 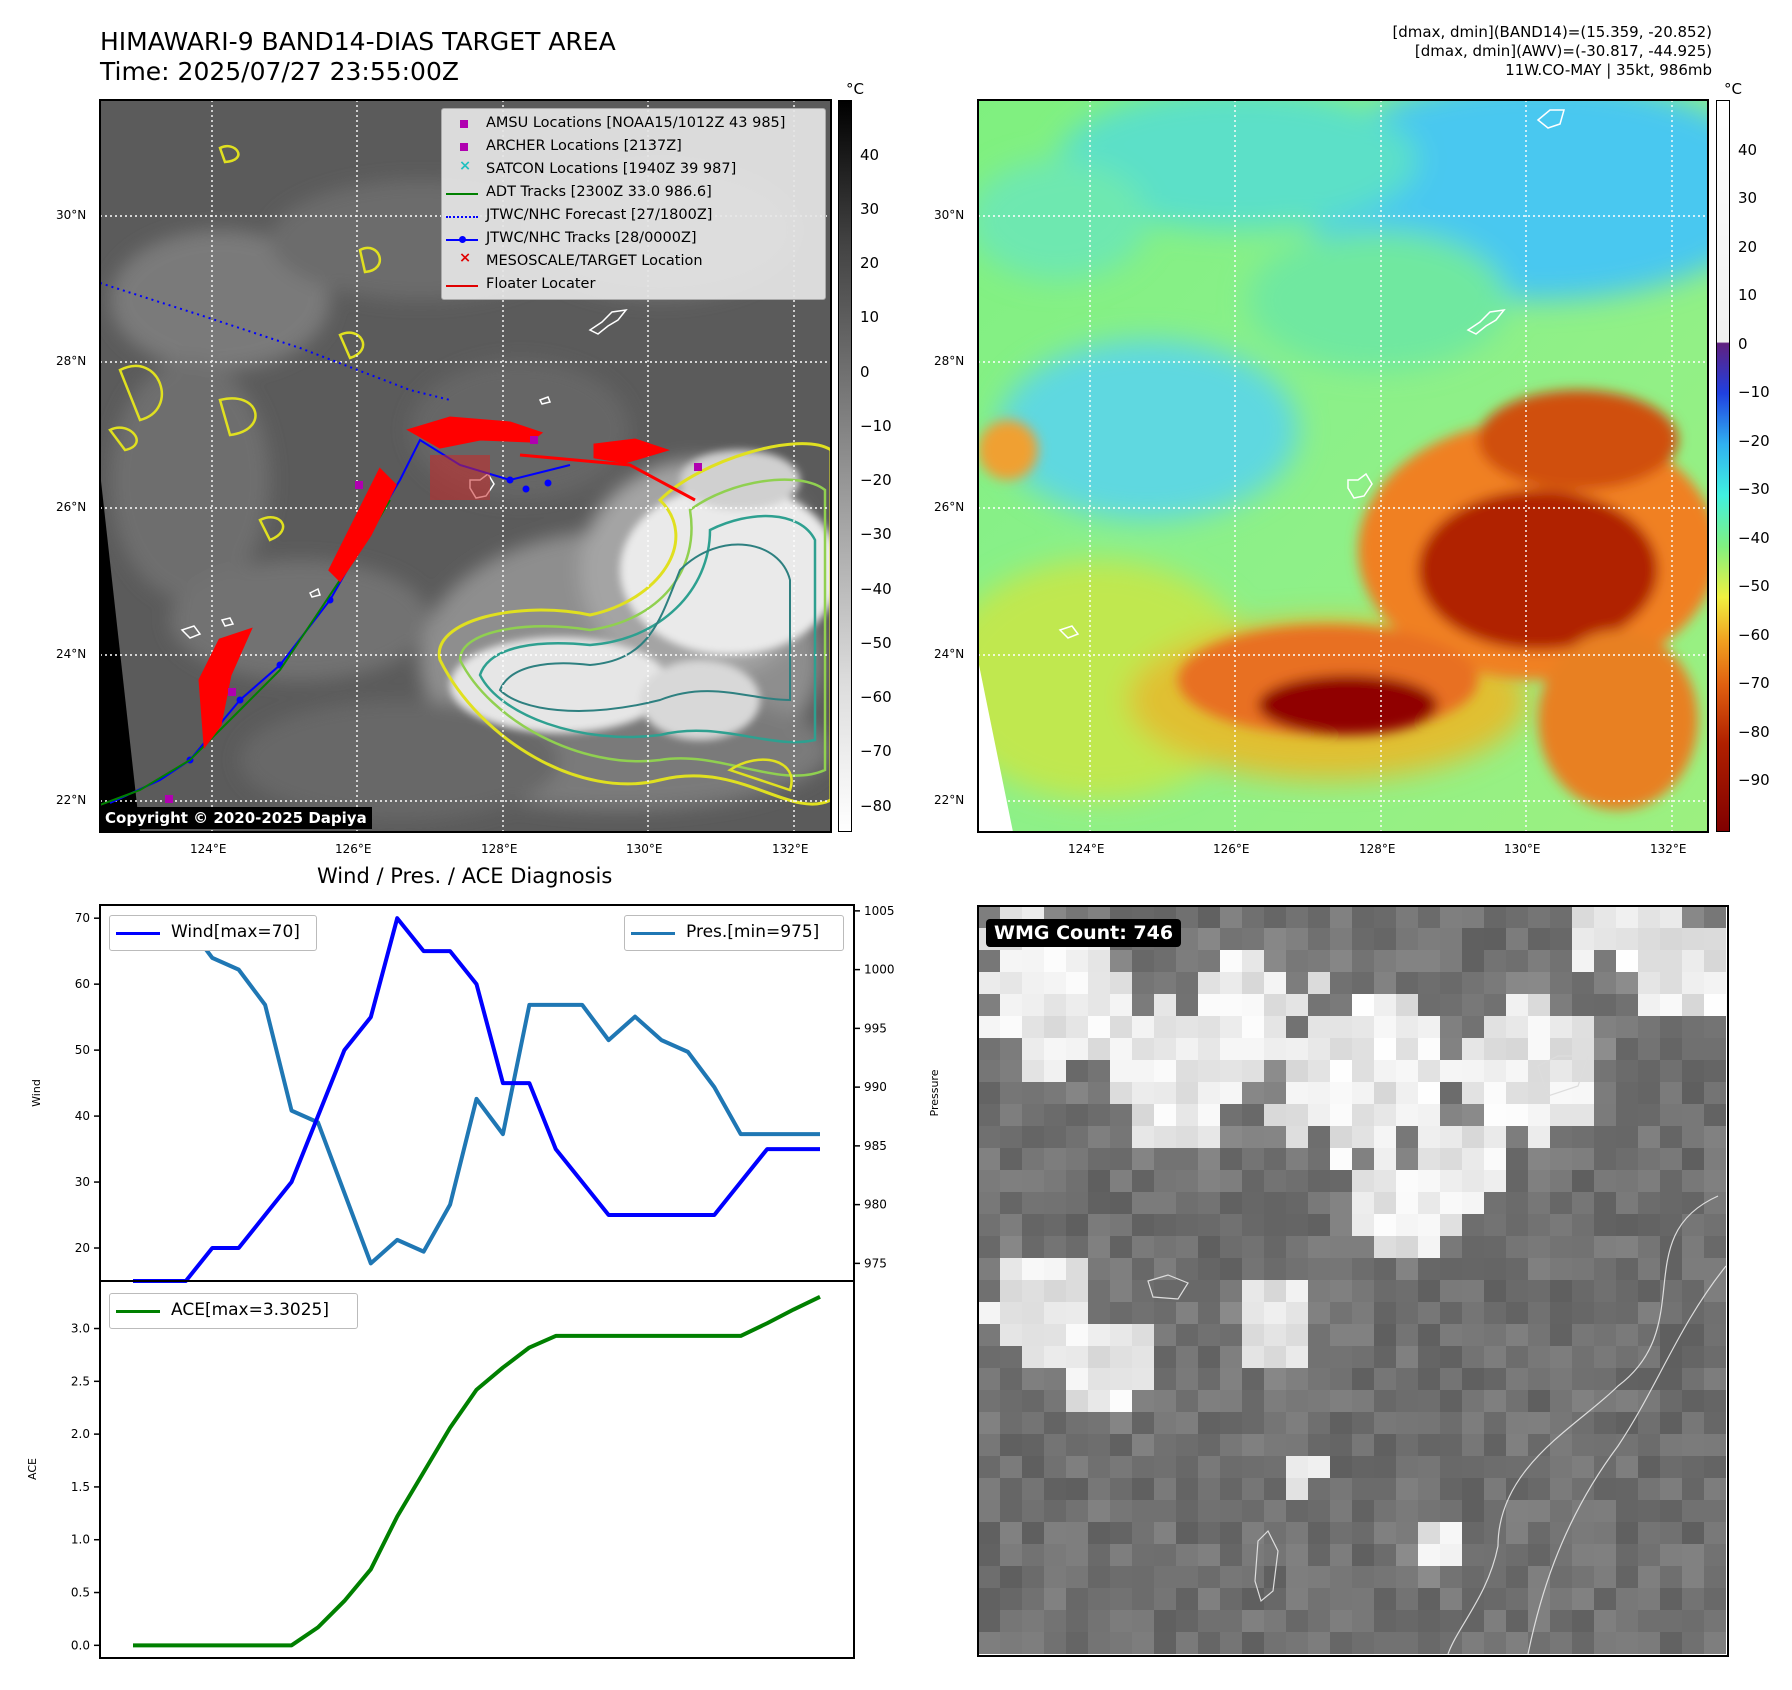 I want to click on amsu-archer-markers, so click(x=433, y=619).